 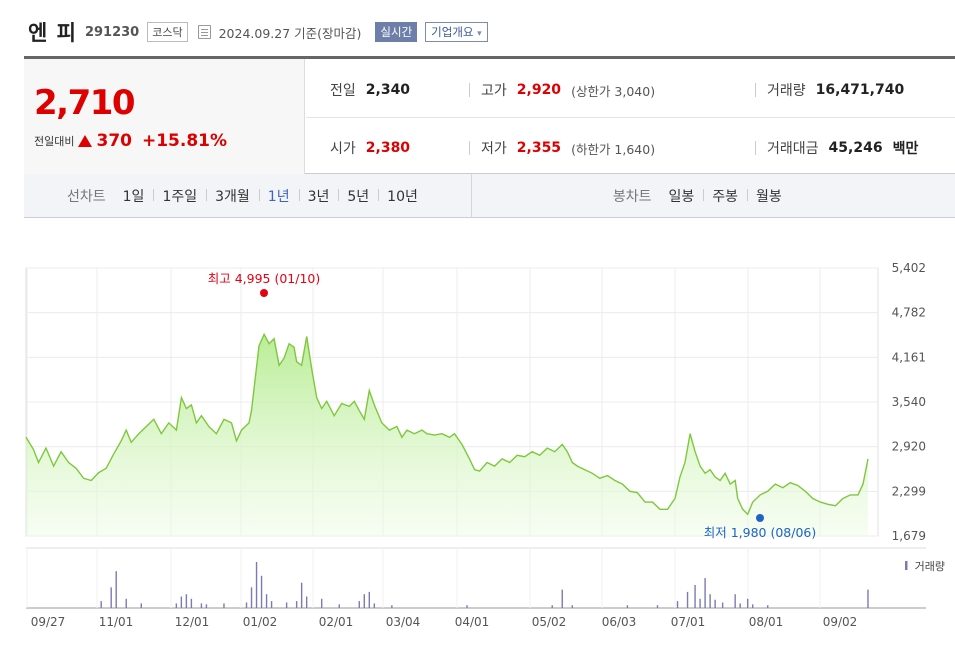 I want to click on tab-1year: 1년, so click(x=278, y=196).